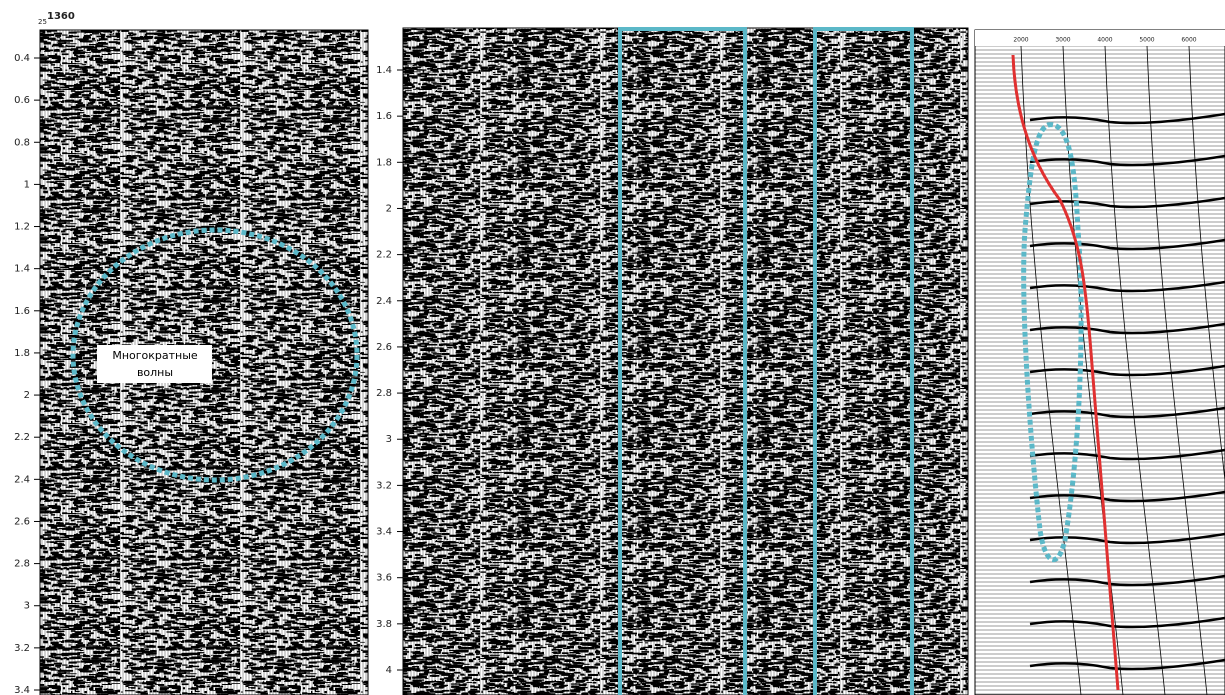 Image resolution: width=1225 pixels, height=695 pixels. I want to click on trace-label: 1360, so click(61, 16).